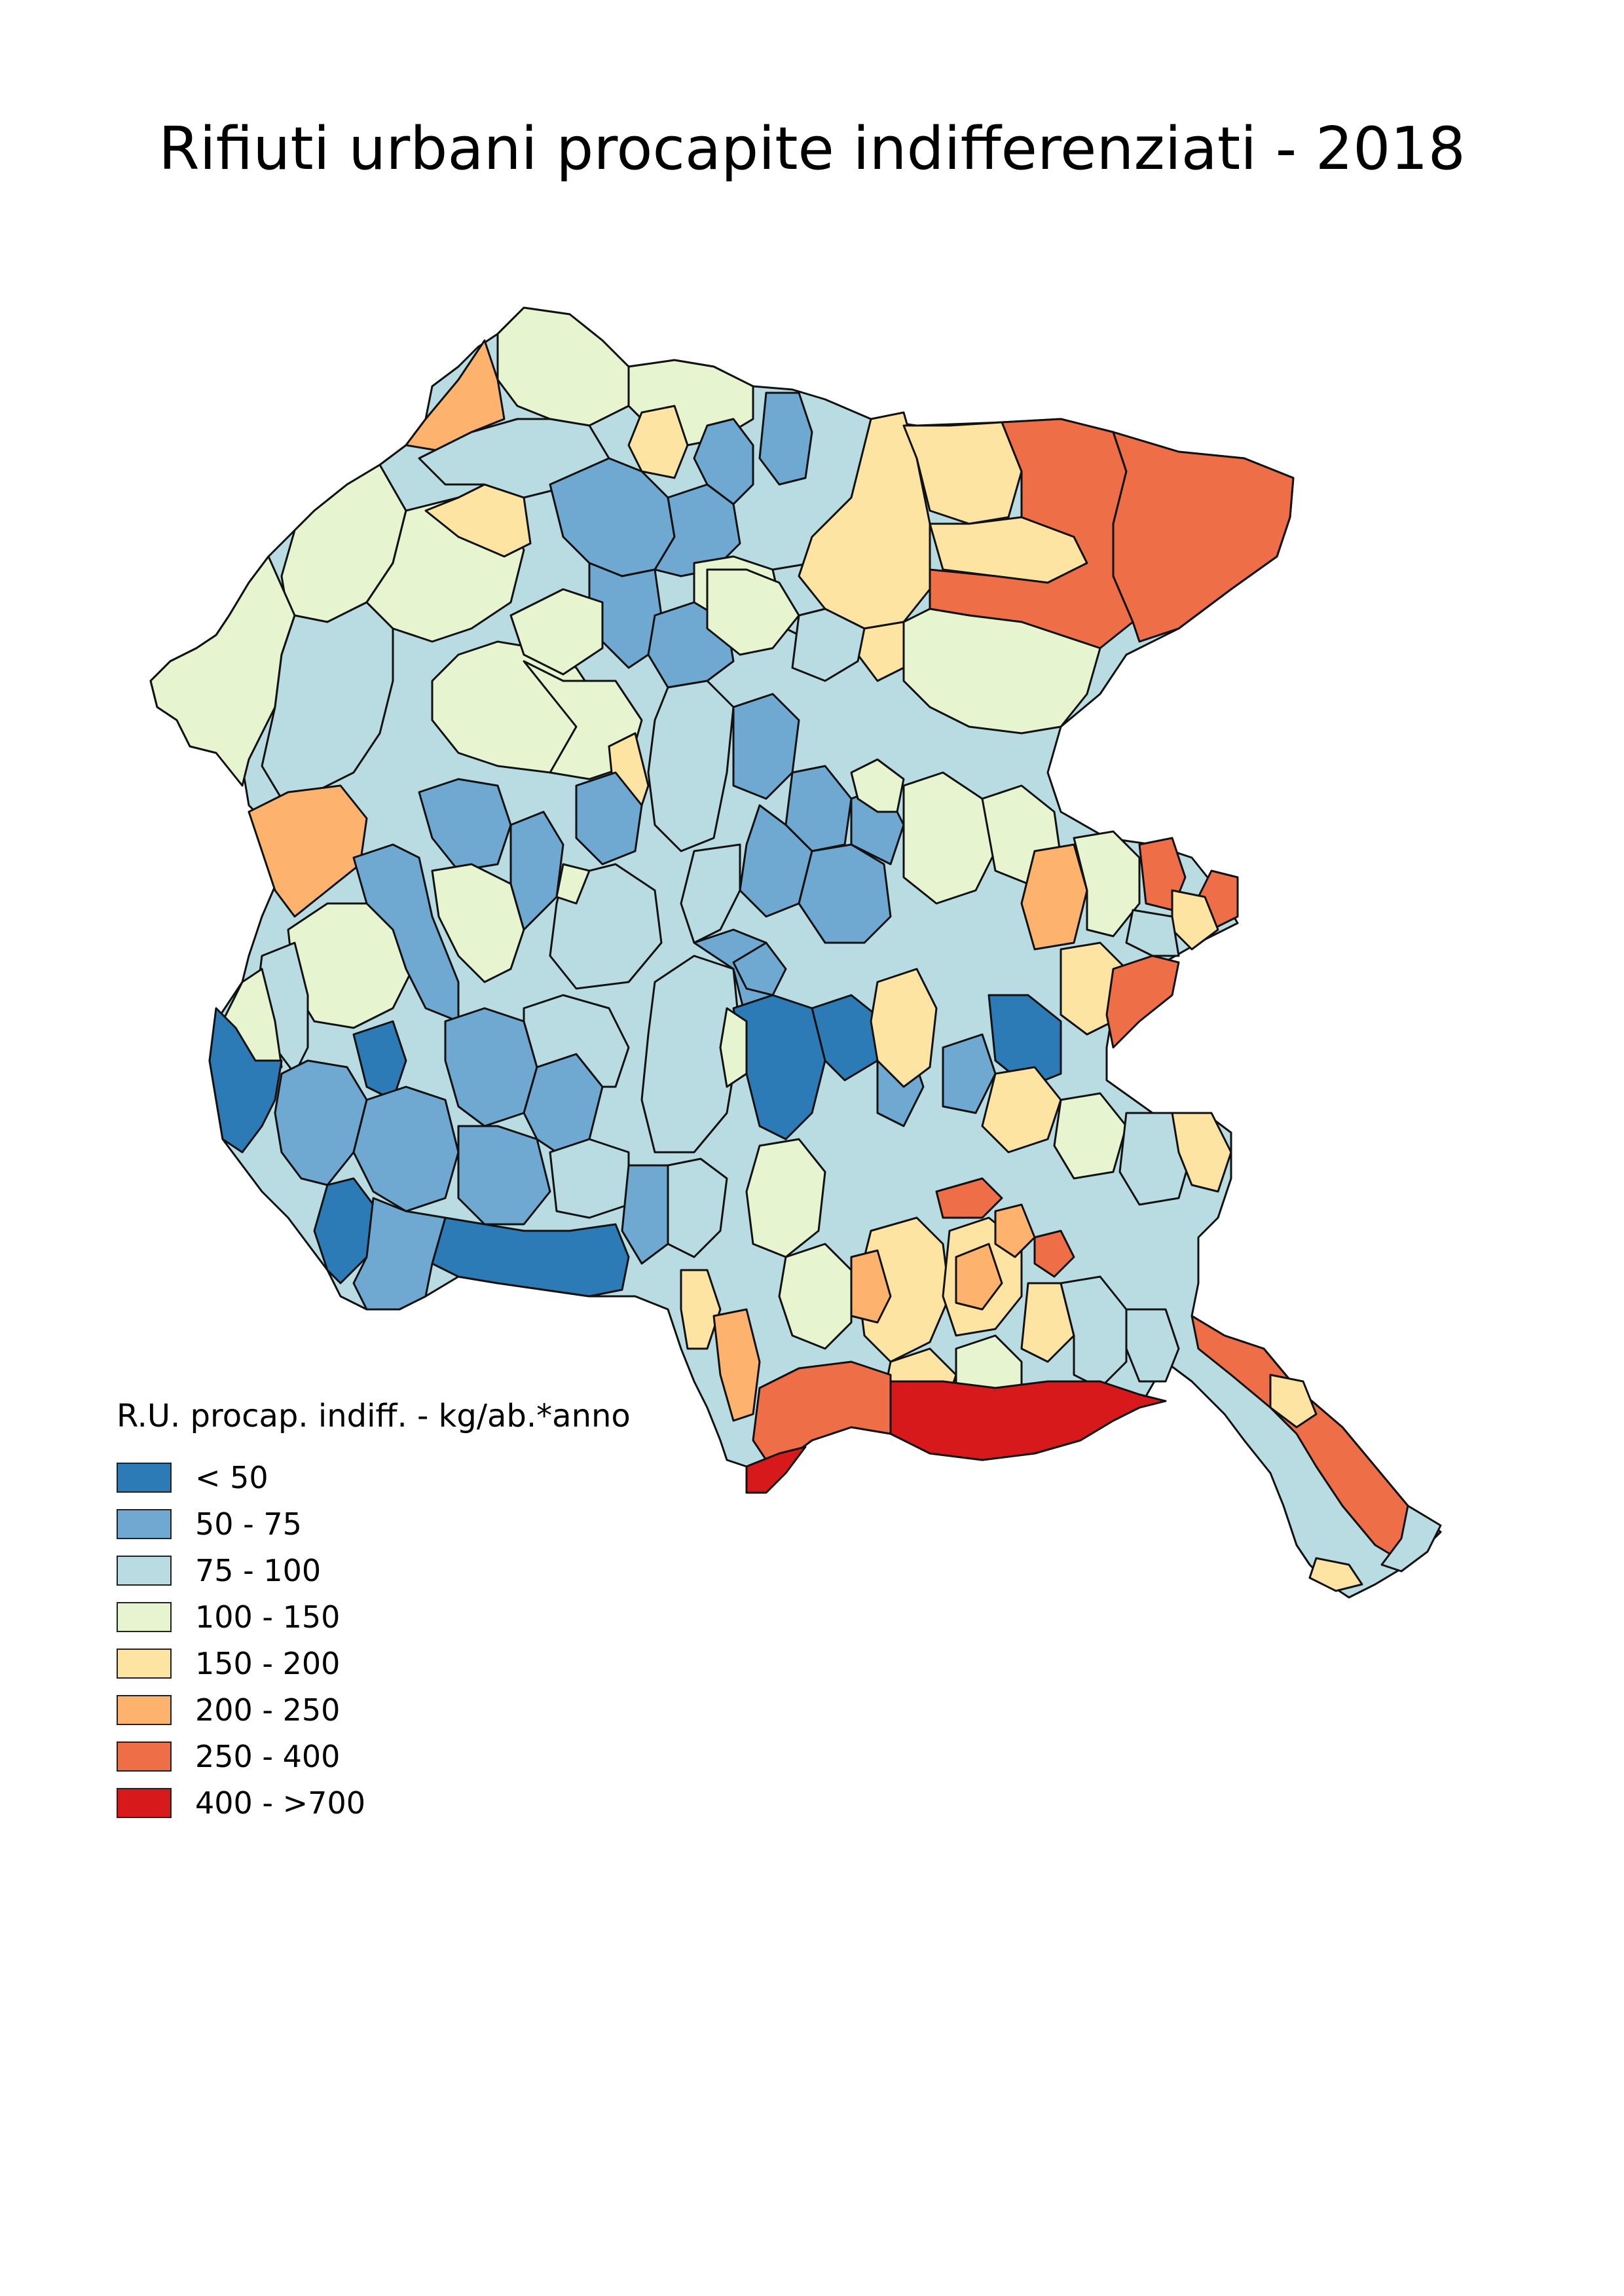  What do you see at coordinates (268, 1617) in the screenshot?
I see `legend-label: 100 - 150` at bounding box center [268, 1617].